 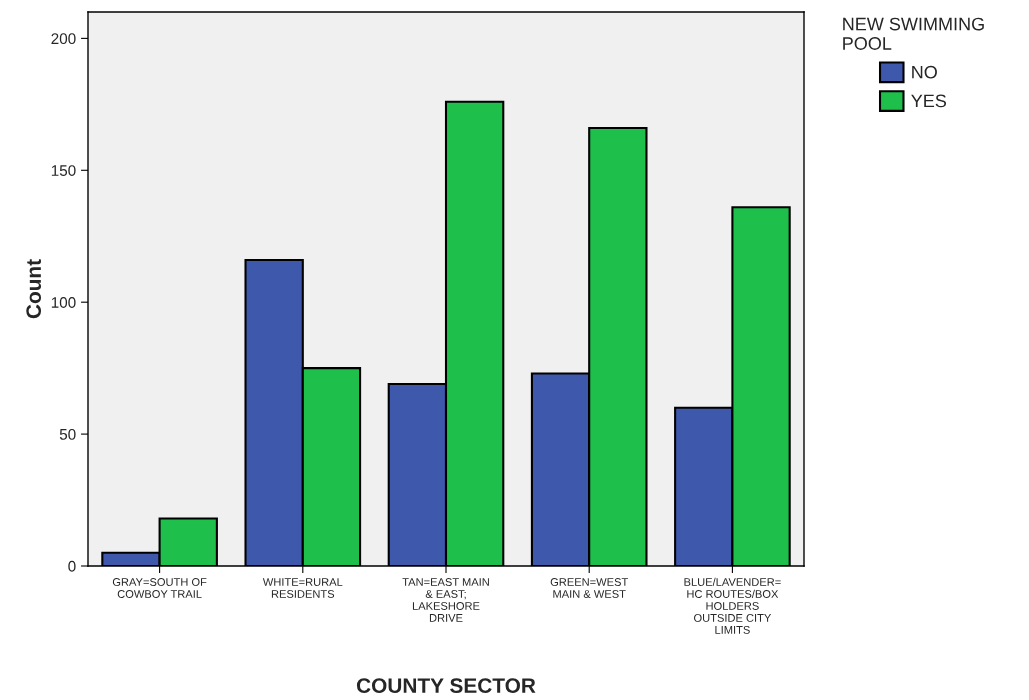 I want to click on y-tick-label: 100, so click(x=63, y=302).